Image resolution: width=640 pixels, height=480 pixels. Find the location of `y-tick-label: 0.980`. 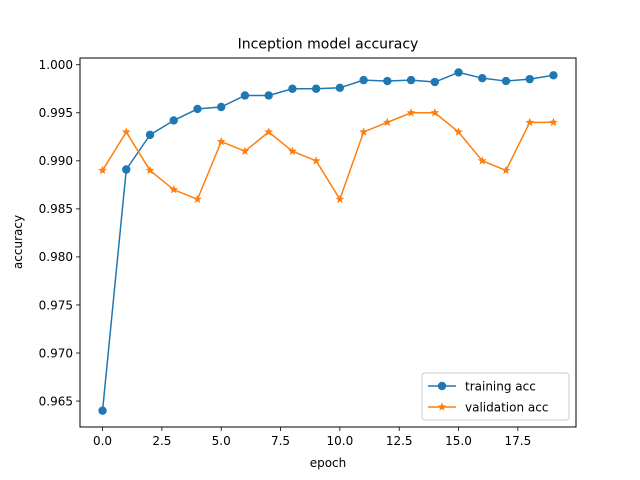

y-tick-label: 0.980 is located at coordinates (56, 257).